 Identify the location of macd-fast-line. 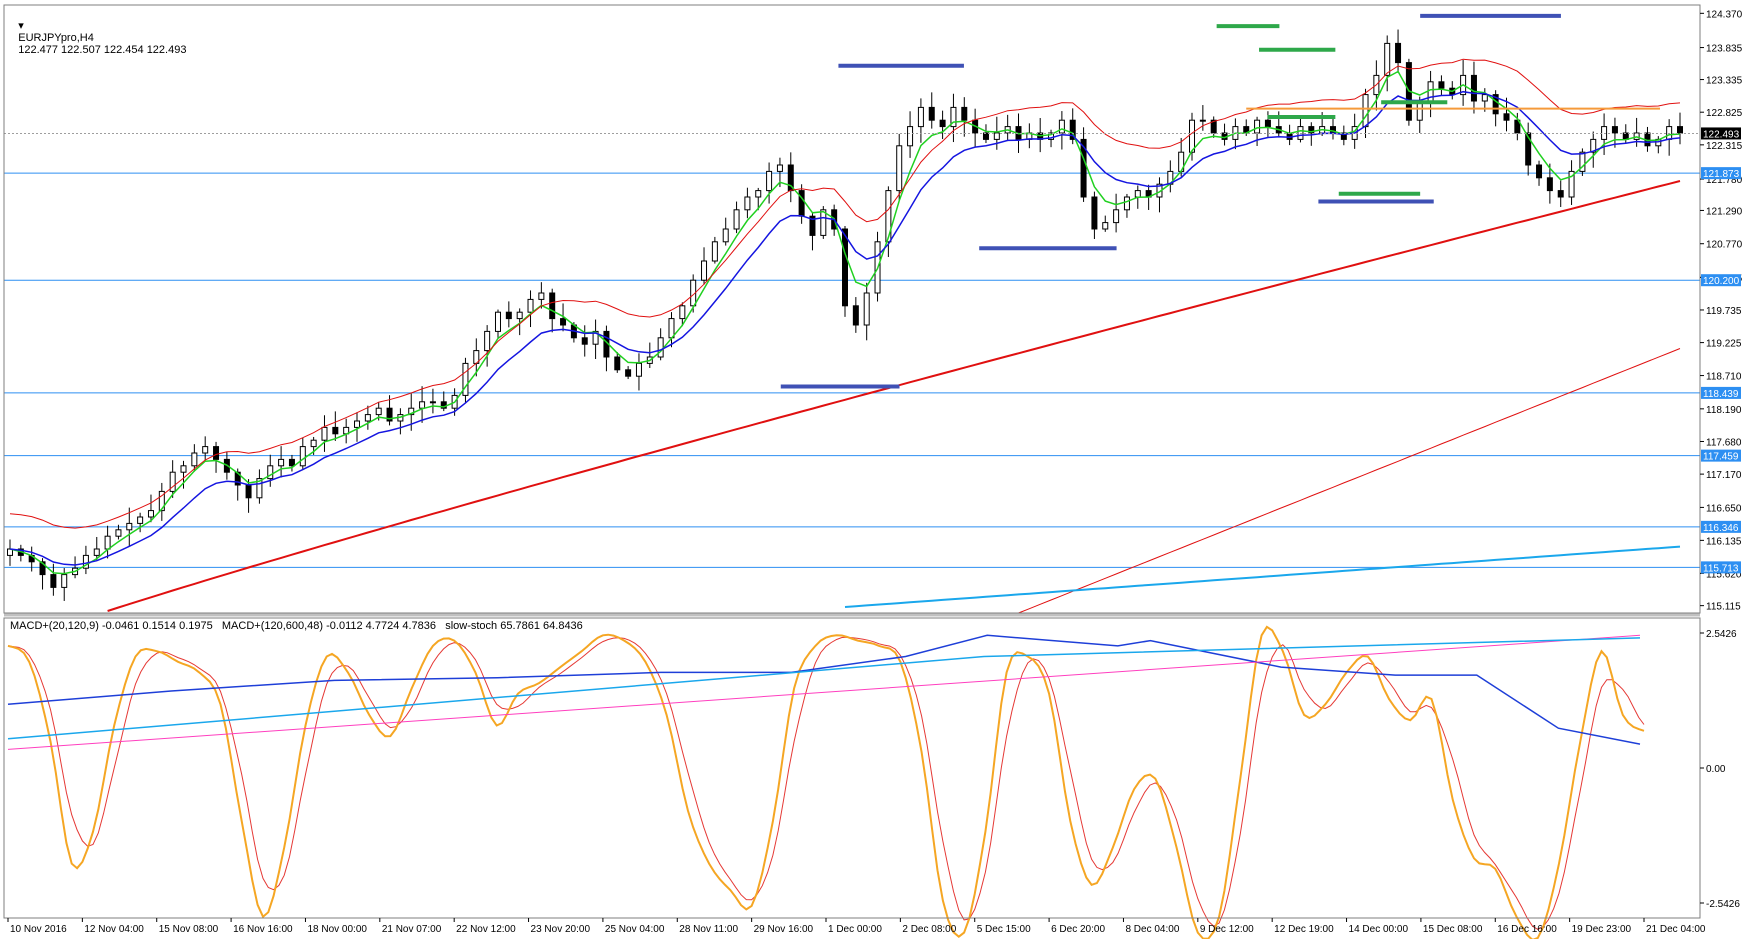
(824, 689).